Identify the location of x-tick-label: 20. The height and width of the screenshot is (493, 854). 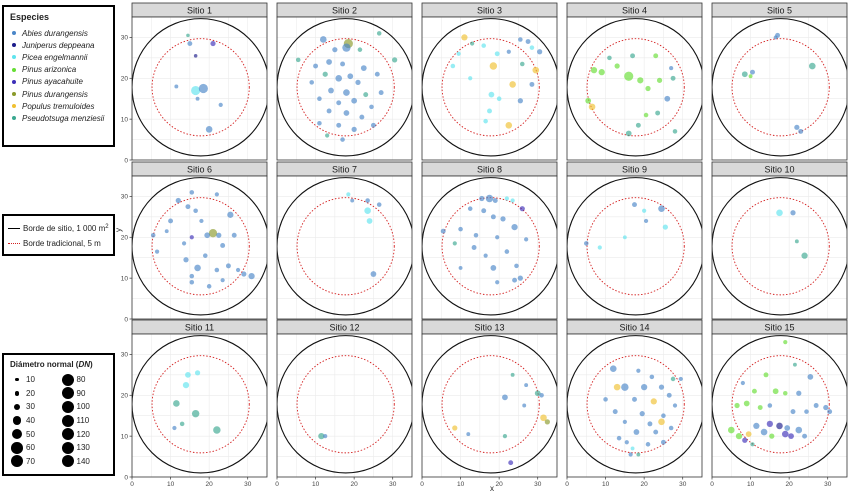
(645, 484).